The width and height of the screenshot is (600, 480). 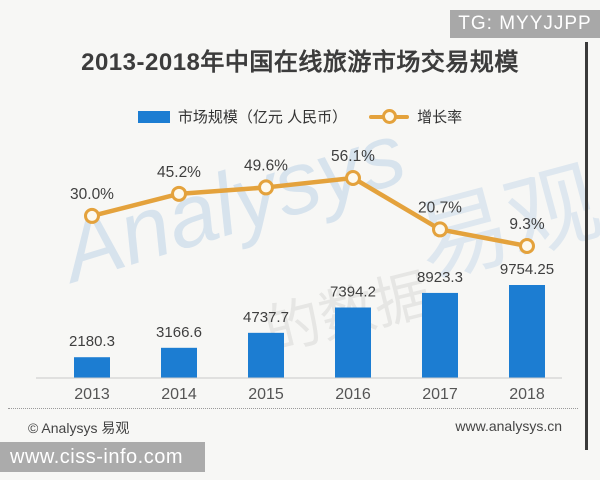 I want to click on chart-title: 2013-2018年中国在线旅游市场交易规模, so click(x=300, y=62).